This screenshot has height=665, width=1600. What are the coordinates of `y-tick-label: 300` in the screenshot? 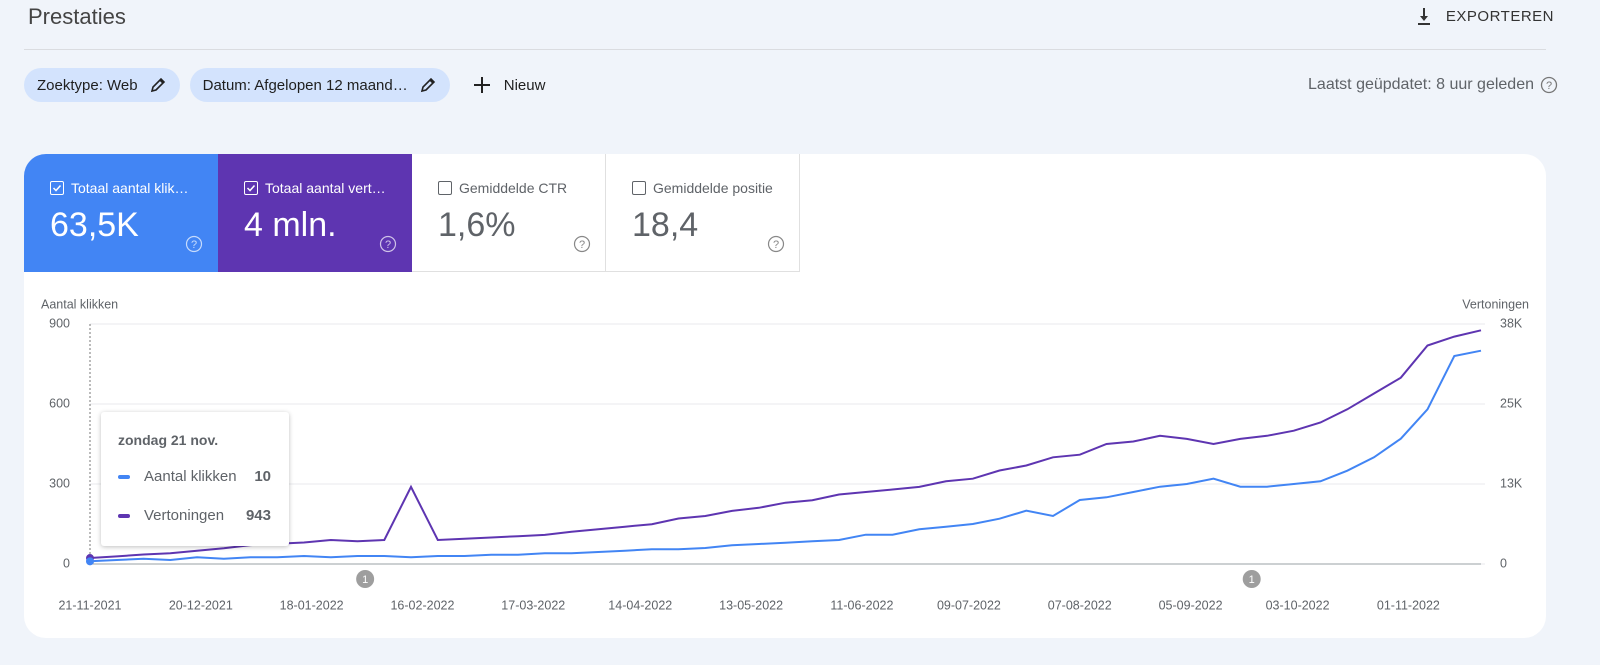 It's located at (59, 483).